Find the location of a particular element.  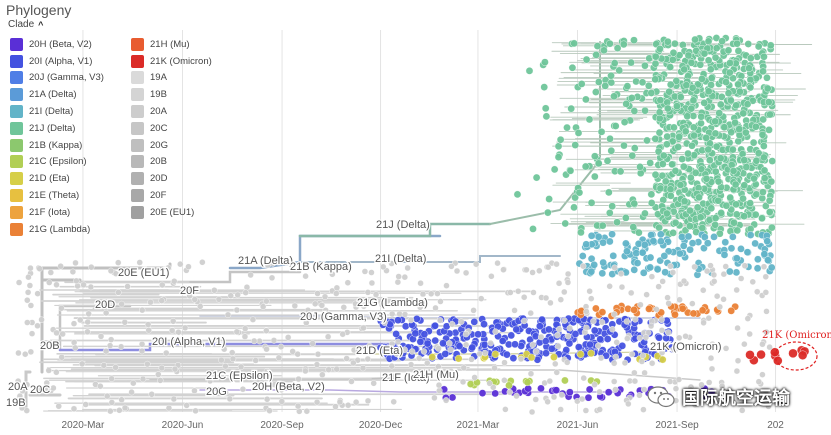

legend-item: 20I (Alpha, V1) is located at coordinates (57, 61).